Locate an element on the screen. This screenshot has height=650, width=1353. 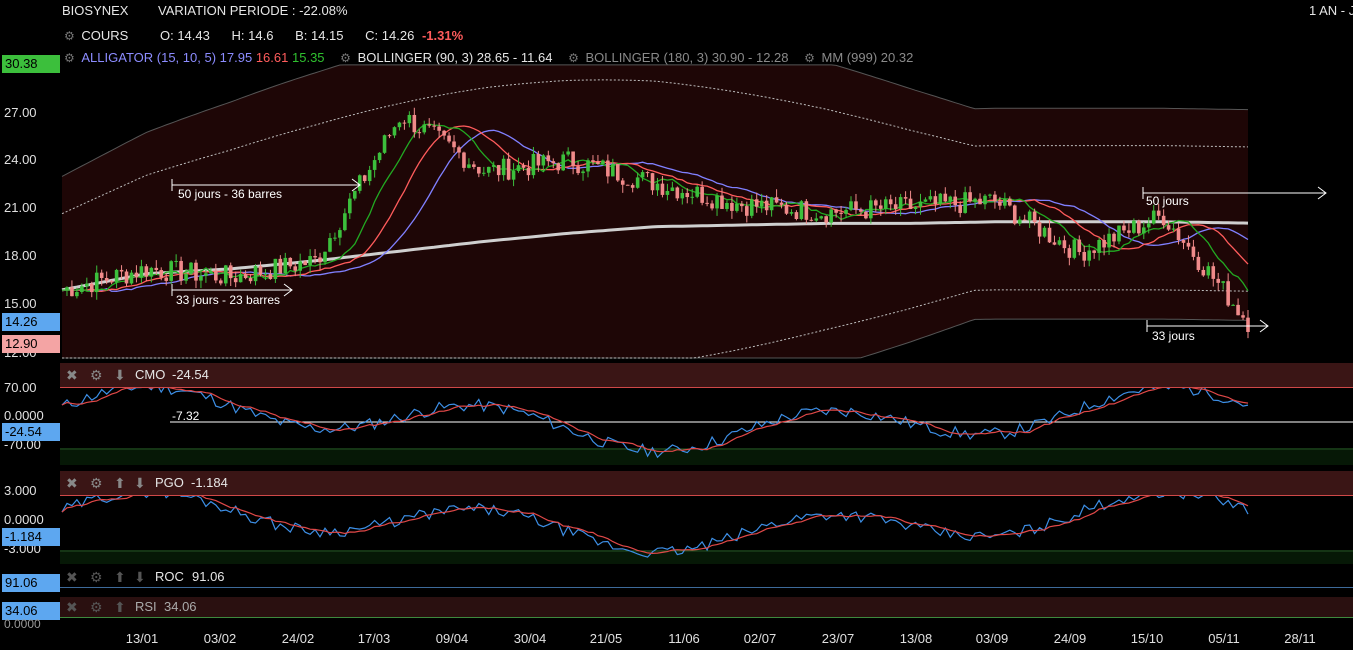
pgo-axis-label: 0.0000 is located at coordinates (24, 519).